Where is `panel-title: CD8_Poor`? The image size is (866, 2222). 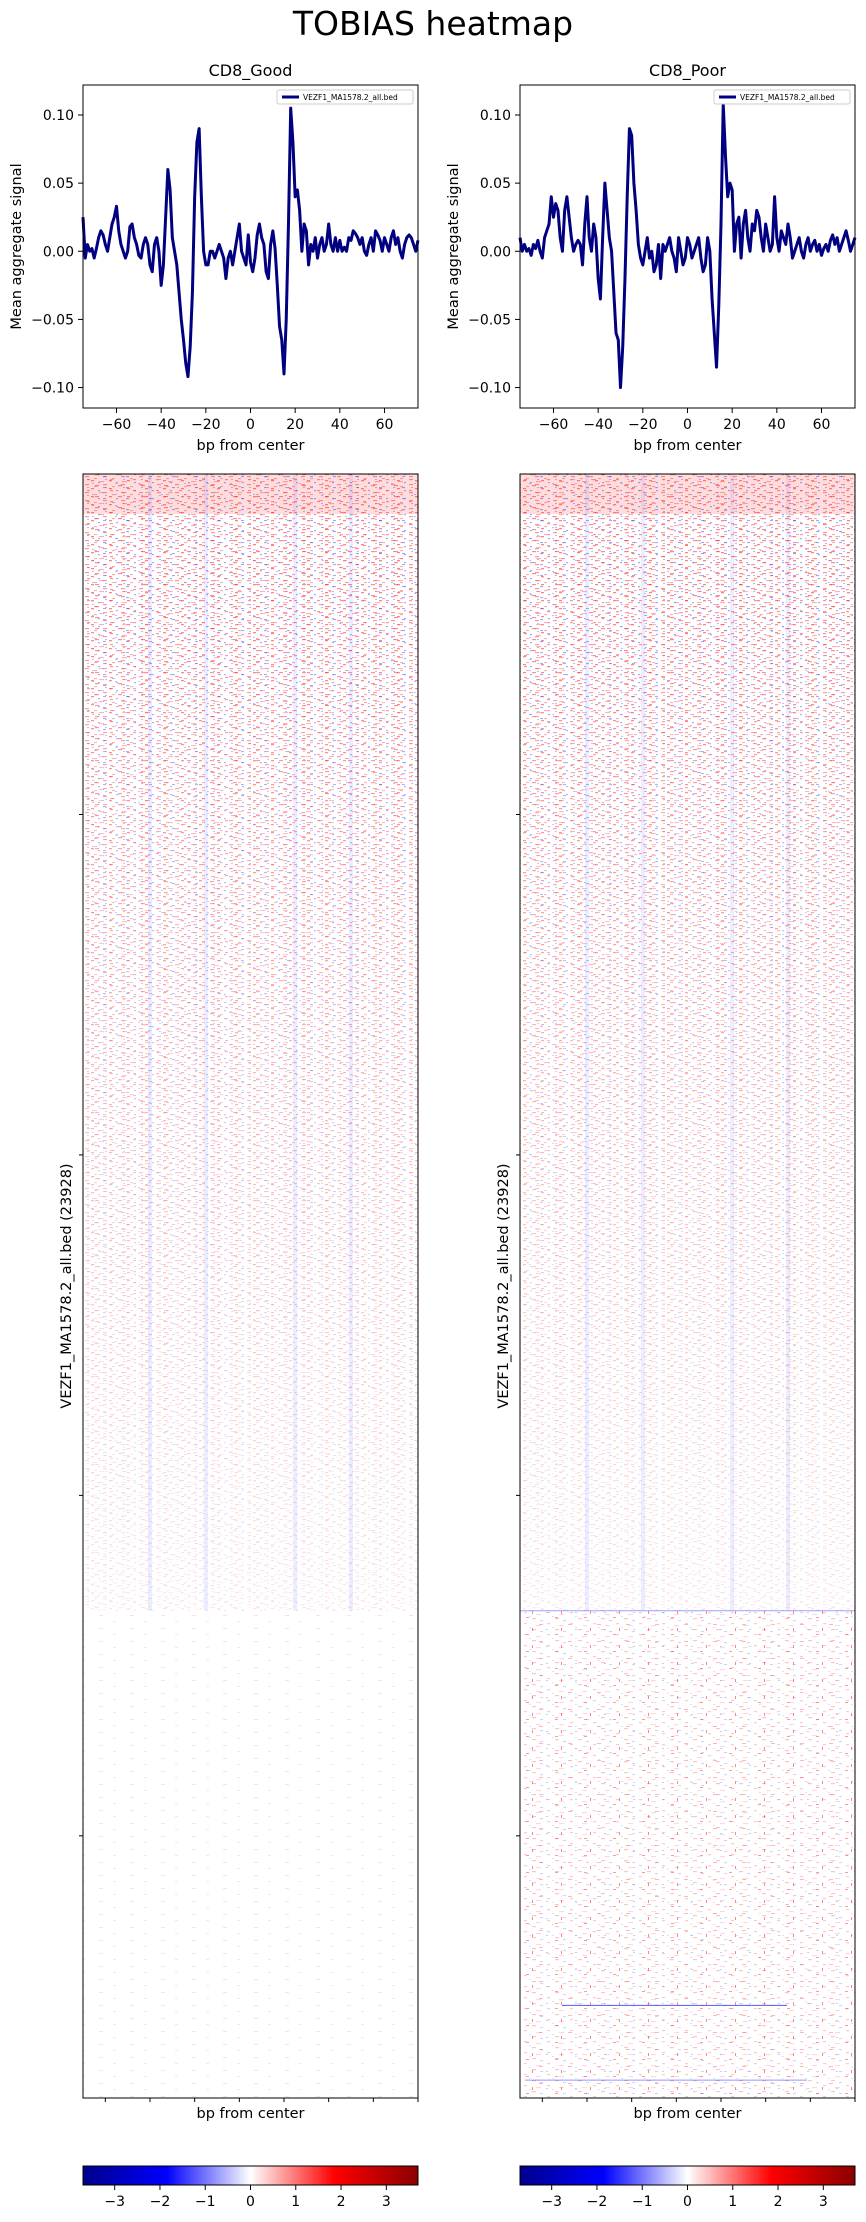 panel-title: CD8_Poor is located at coordinates (687, 71).